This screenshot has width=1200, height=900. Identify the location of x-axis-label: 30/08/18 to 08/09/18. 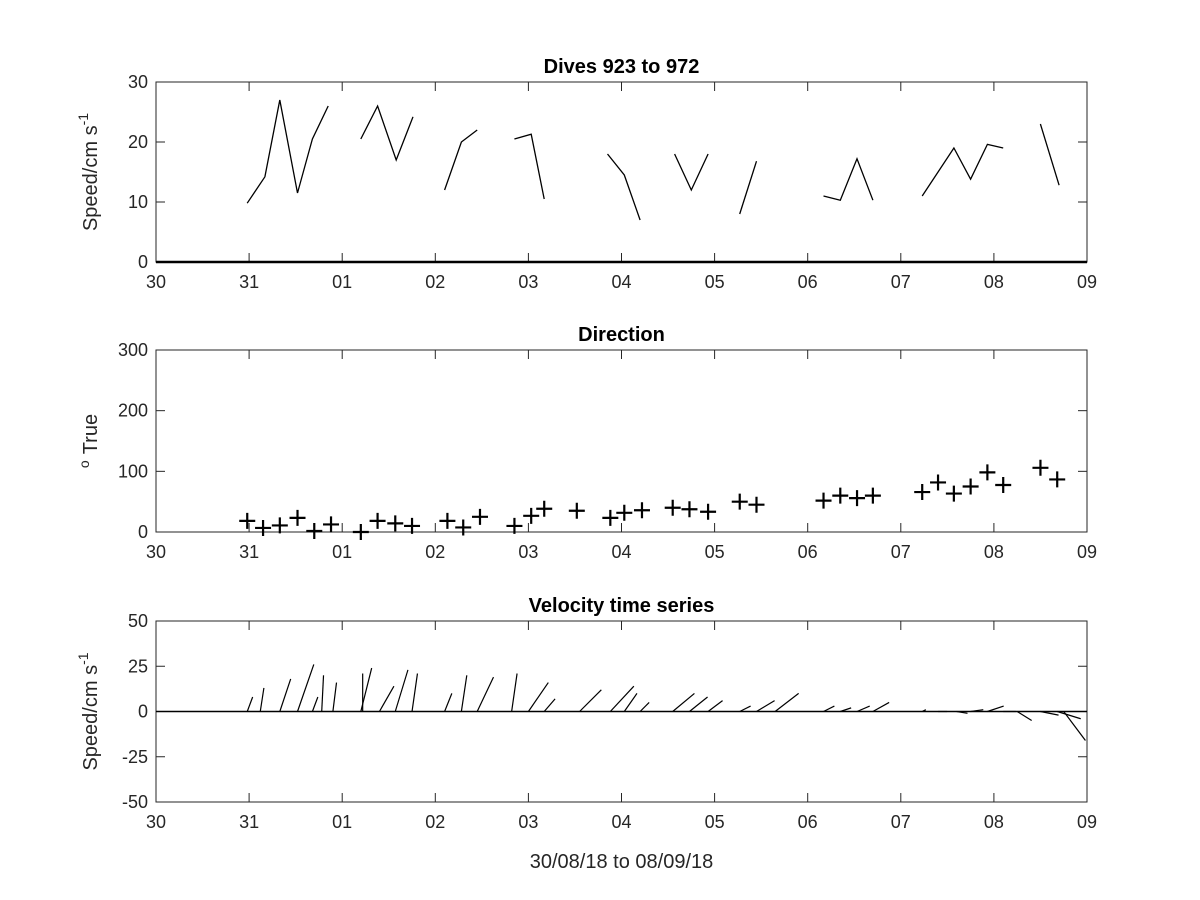
(622, 862).